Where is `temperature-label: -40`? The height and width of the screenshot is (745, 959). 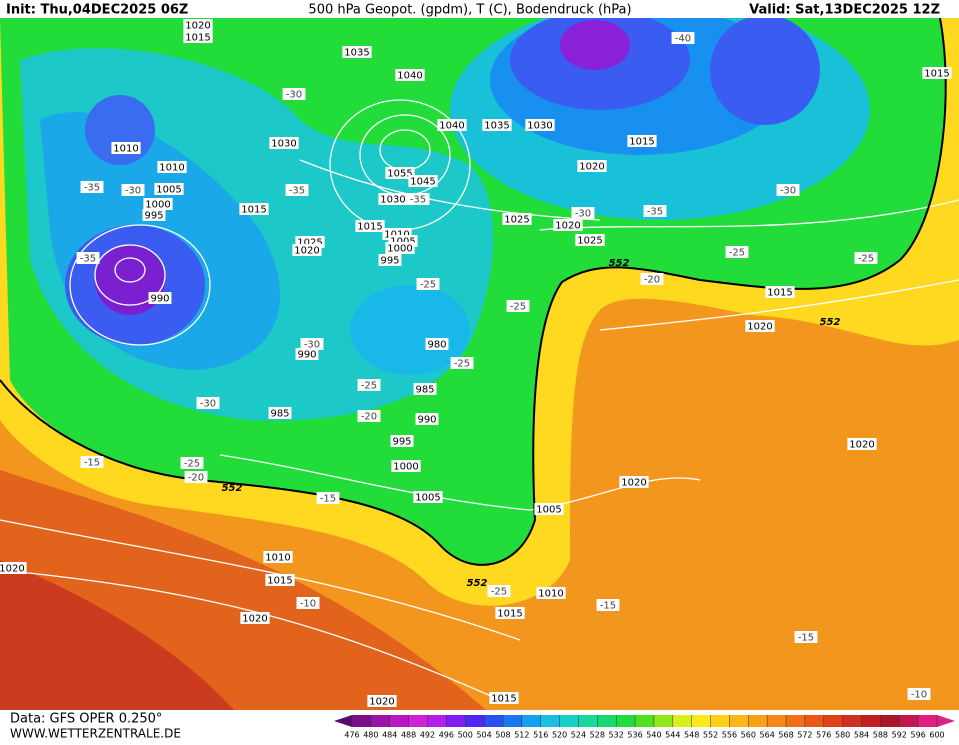
temperature-label: -40 is located at coordinates (683, 39).